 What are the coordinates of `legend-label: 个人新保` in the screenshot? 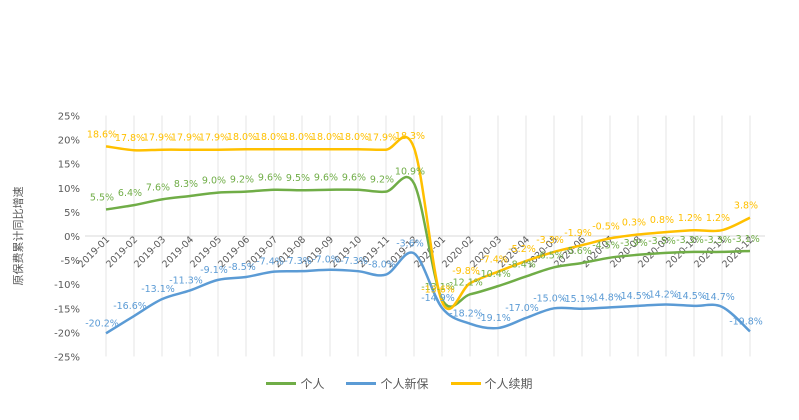 It's located at (404, 384).